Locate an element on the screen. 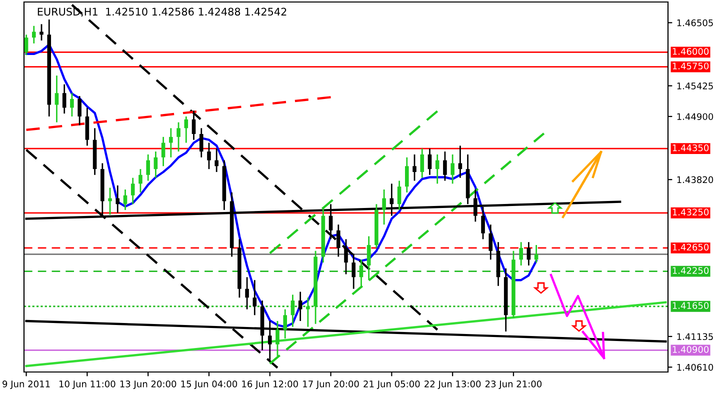  y-tick-label: 1.46505 is located at coordinates (695, 22).